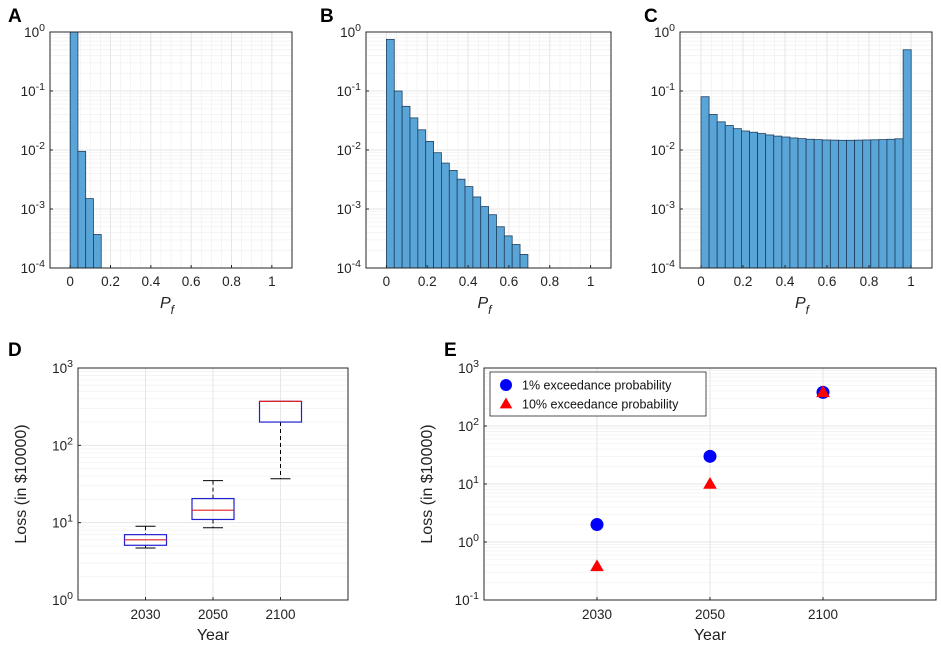 Image resolution: width=941 pixels, height=647 pixels. I want to click on x-tick-label: 0, so click(701, 281).